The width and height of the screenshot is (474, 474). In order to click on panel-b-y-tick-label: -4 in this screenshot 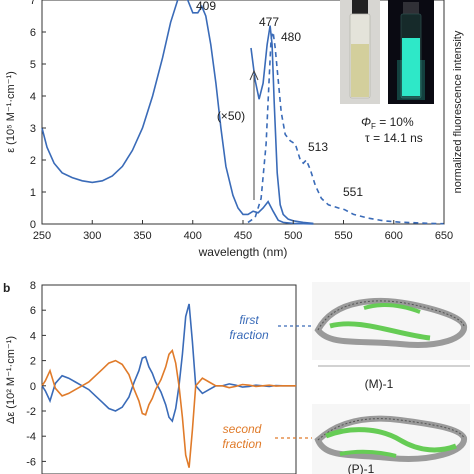, I will do `click(31, 437)`.